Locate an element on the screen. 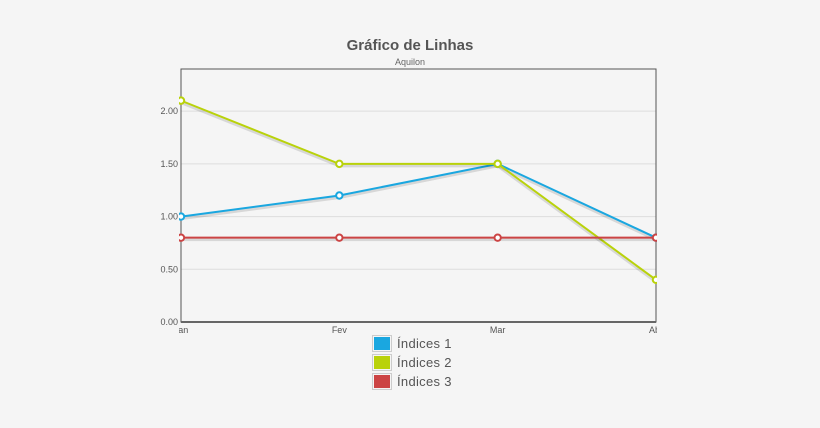 The image size is (820, 428). y-tick-label: 0.00 is located at coordinates (169, 322).